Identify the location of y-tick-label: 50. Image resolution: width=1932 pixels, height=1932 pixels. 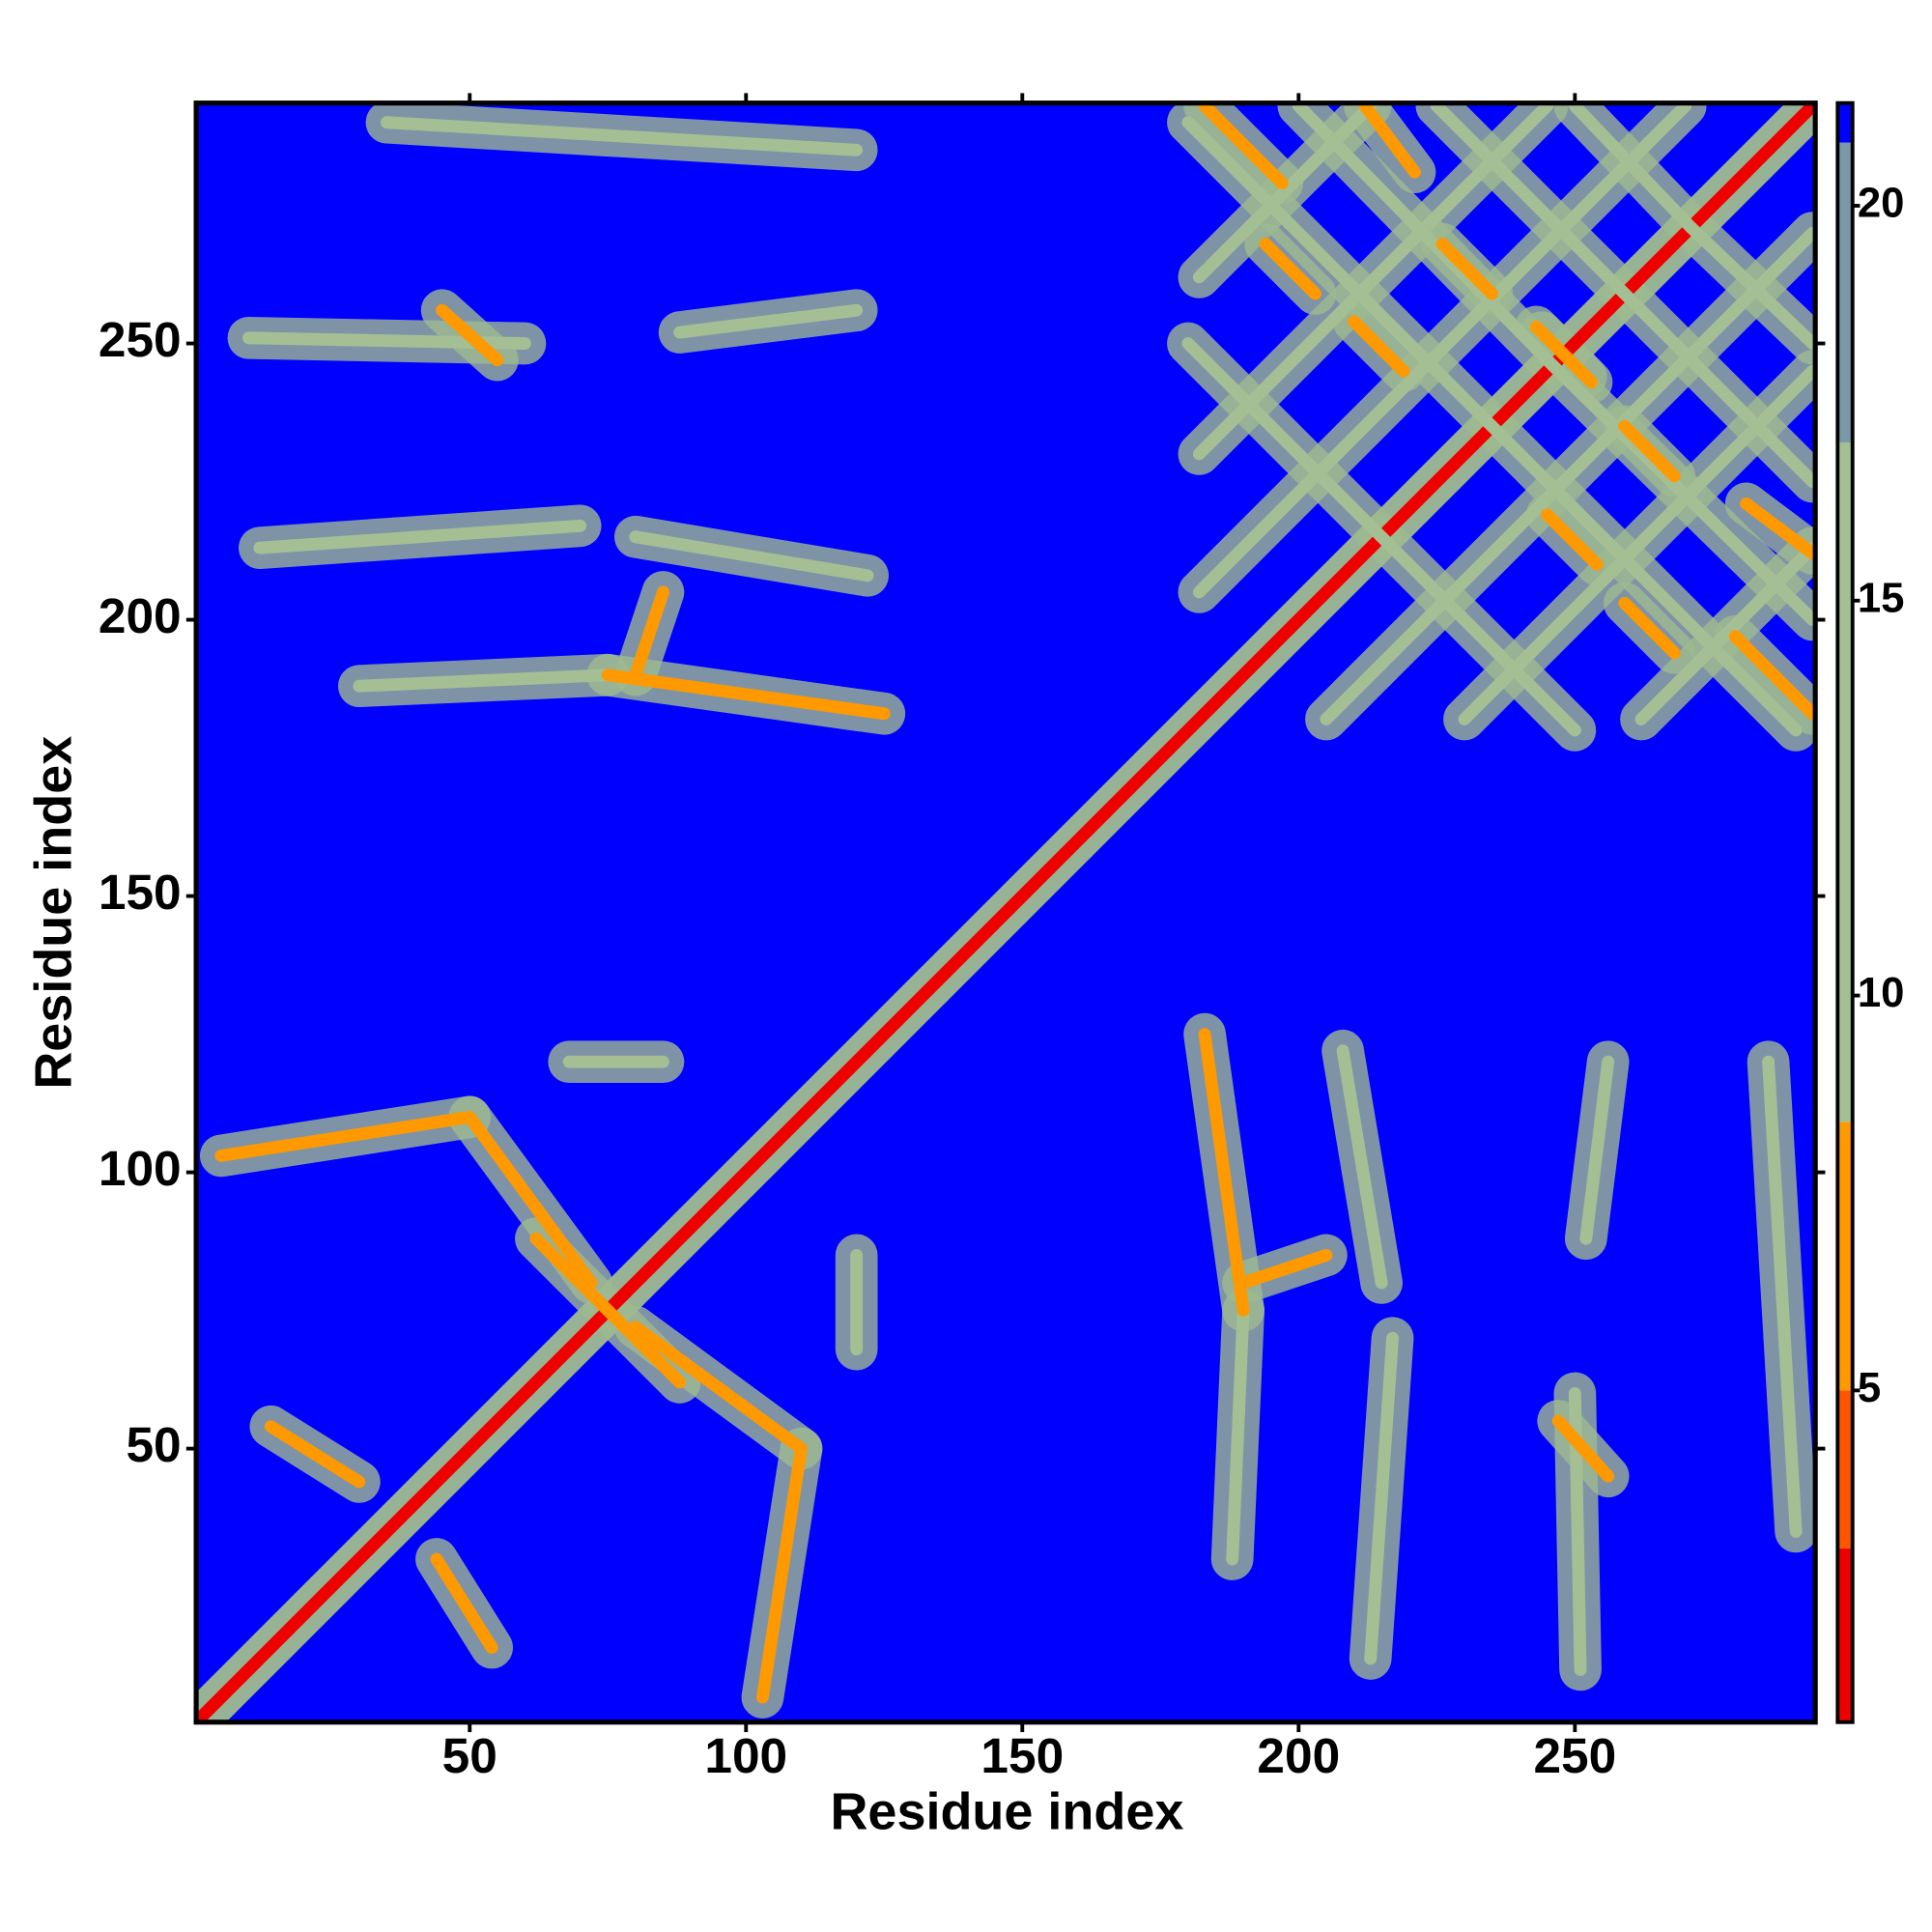
(153, 1444).